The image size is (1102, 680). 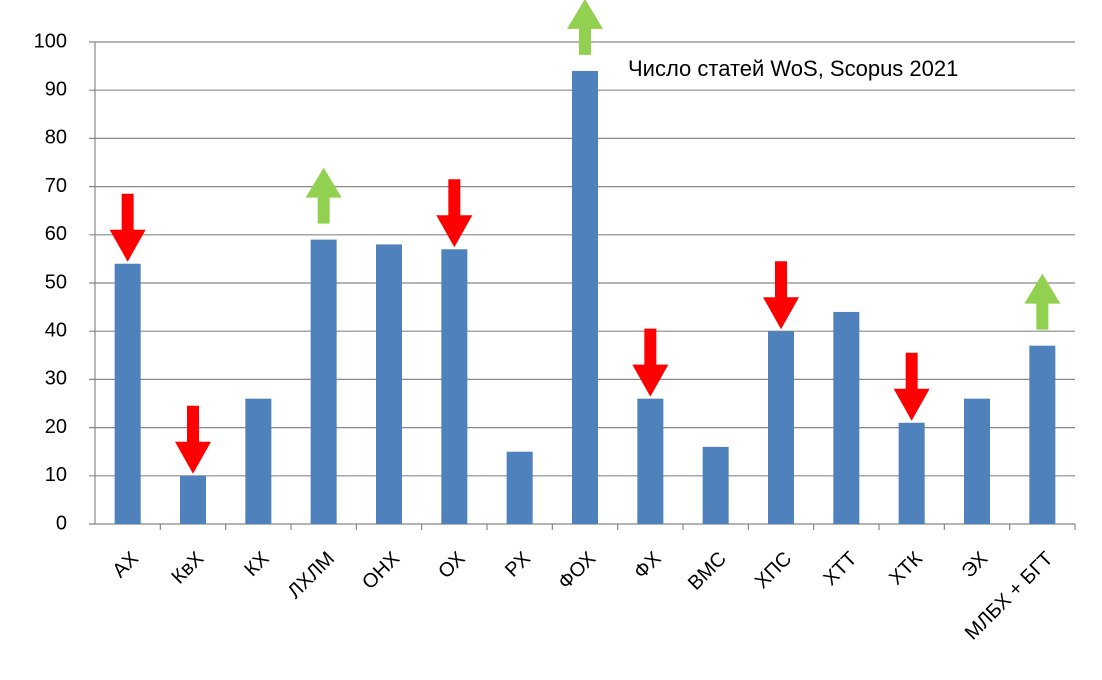 What do you see at coordinates (56, 89) in the screenshot?
I see `y-tick-label: 90` at bounding box center [56, 89].